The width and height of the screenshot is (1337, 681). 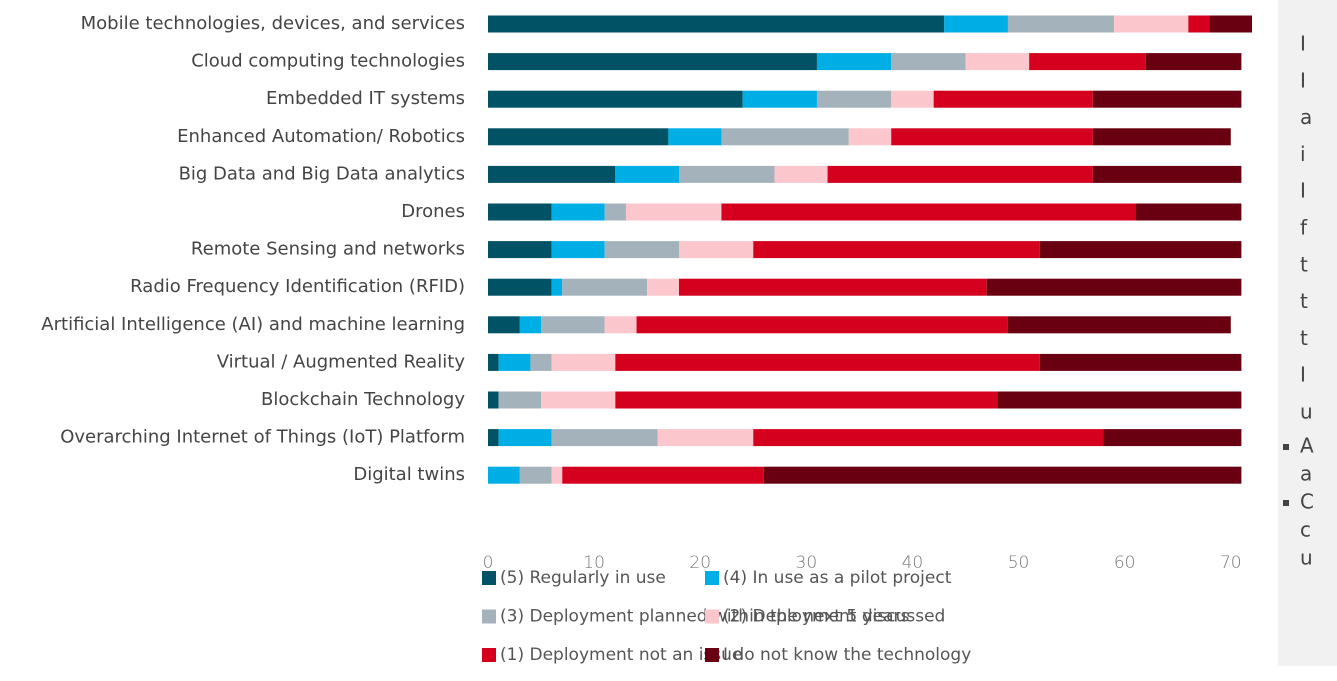 What do you see at coordinates (321, 136) in the screenshot?
I see `y-tick-label: Enhanced Automation/ Robotics` at bounding box center [321, 136].